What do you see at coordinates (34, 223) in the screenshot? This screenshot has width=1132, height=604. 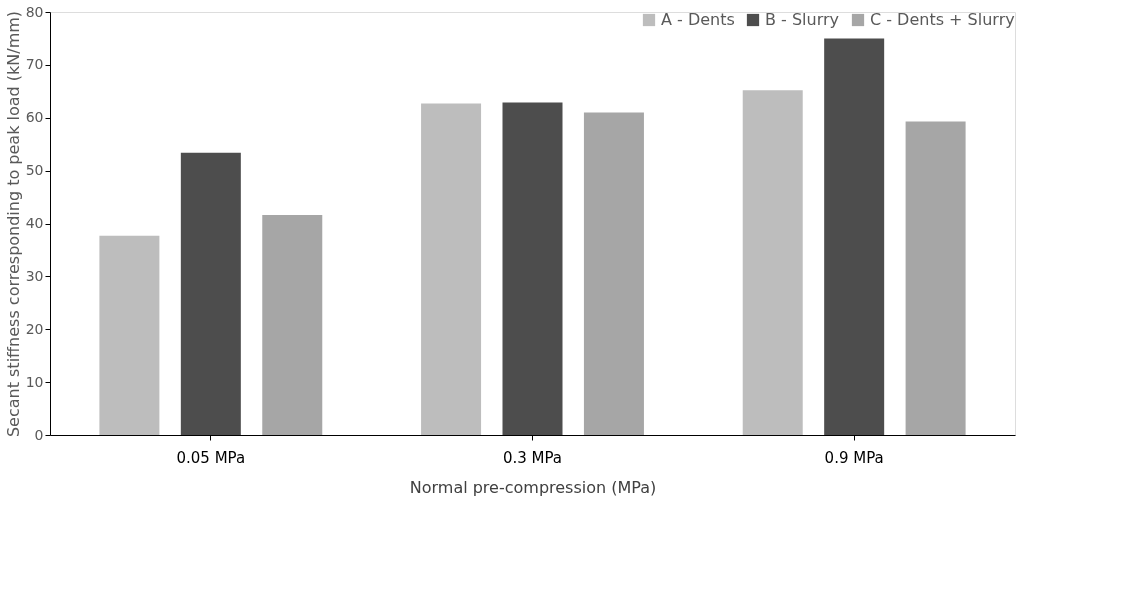 I see `y-tick-label: 40` at bounding box center [34, 223].